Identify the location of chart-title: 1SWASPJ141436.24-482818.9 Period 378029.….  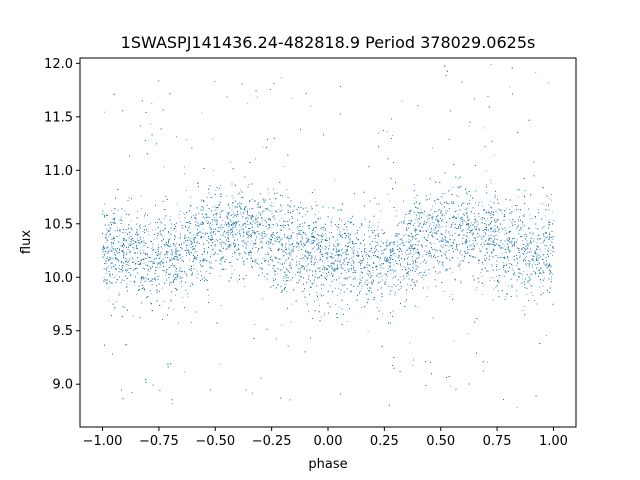
(328, 42).